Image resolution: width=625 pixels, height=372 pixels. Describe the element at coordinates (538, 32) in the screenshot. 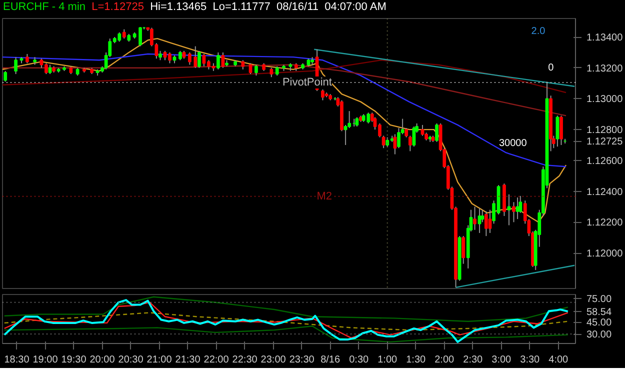

I see `annotation: 2.0` at that location.